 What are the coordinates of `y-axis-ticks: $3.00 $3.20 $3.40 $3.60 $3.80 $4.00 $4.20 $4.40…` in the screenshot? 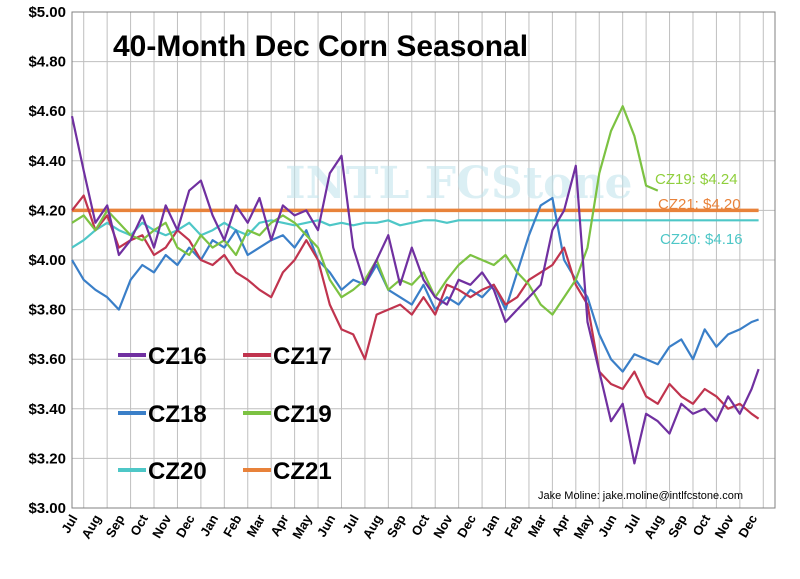 It's located at (47, 260).